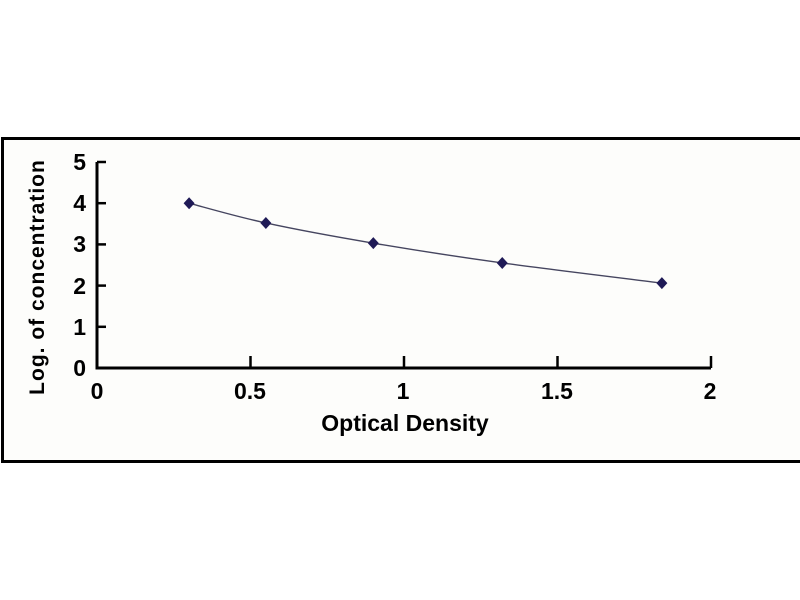  What do you see at coordinates (79, 368) in the screenshot?
I see `y-tick-label: 0` at bounding box center [79, 368].